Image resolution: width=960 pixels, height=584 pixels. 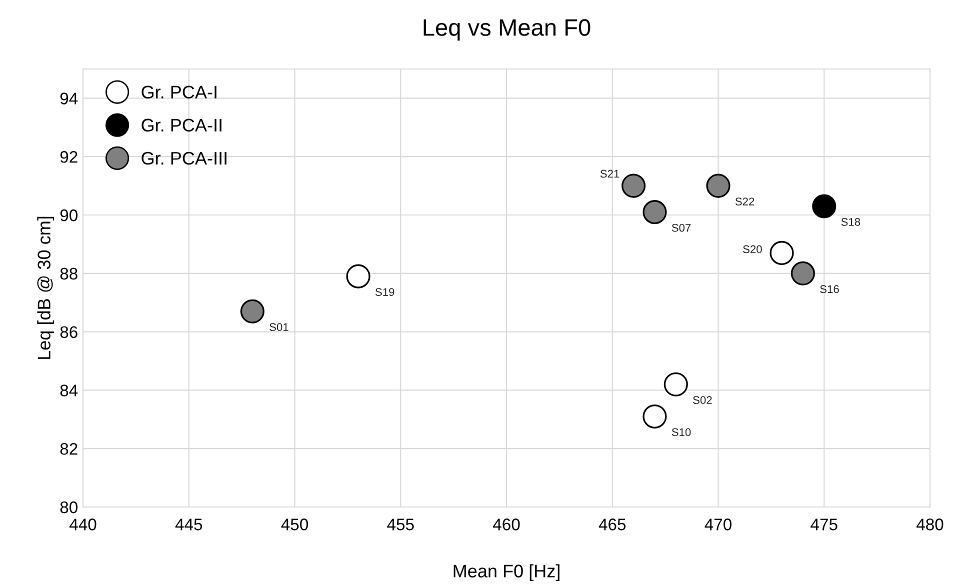 I want to click on chart-title: Leq vs Mean F0, so click(x=507, y=30).